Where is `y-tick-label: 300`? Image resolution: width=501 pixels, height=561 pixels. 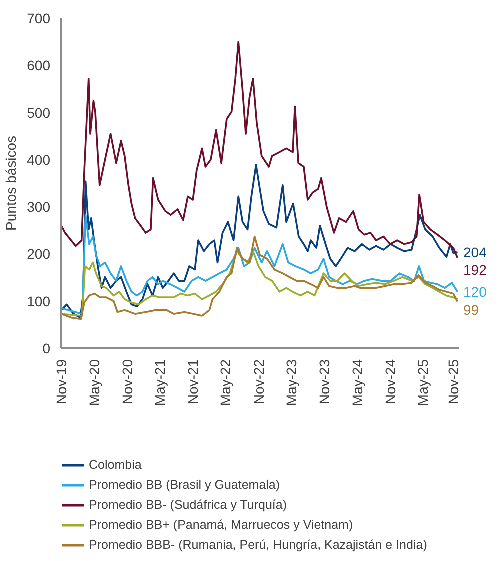
y-tick-label: 300 is located at coordinates (39, 207).